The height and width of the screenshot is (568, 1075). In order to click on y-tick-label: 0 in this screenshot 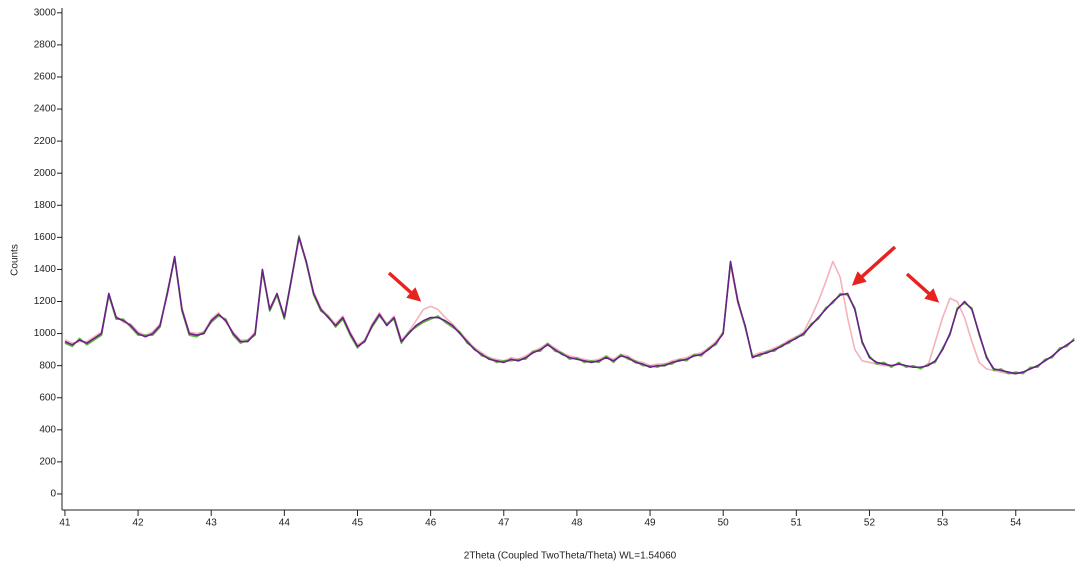, I will do `click(53, 494)`.